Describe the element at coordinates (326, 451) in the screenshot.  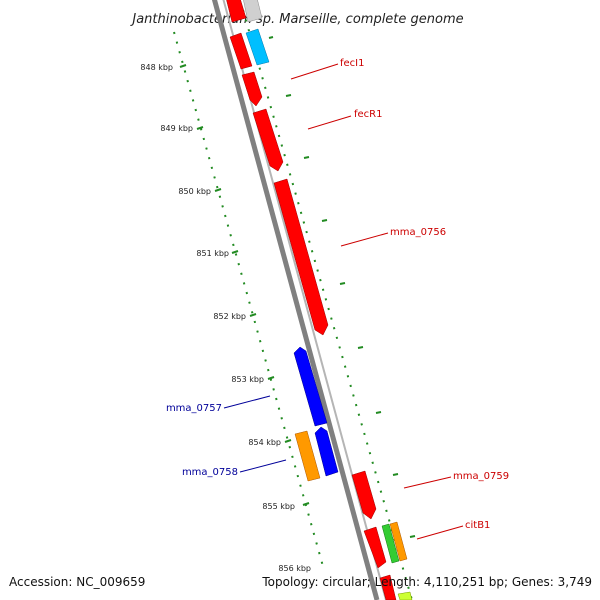
I see `gene-mma0758` at that location.